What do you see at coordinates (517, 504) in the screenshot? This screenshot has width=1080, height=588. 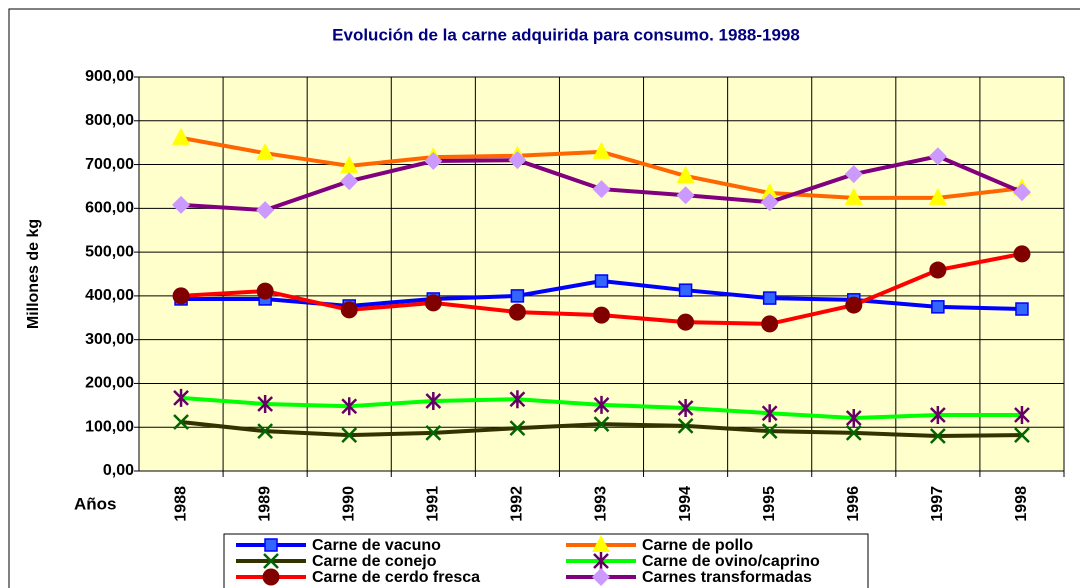 I see `x-tick-label: 1992` at bounding box center [517, 504].